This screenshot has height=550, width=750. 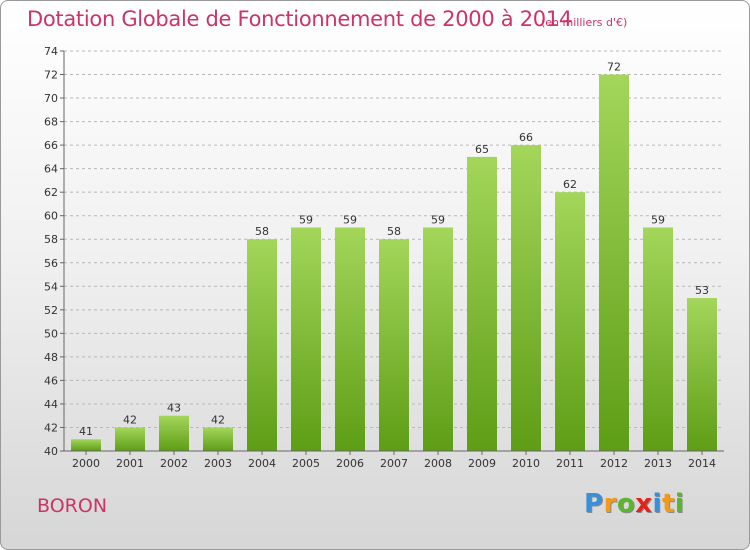 What do you see at coordinates (526, 137) in the screenshot?
I see `data-label: 66` at bounding box center [526, 137].